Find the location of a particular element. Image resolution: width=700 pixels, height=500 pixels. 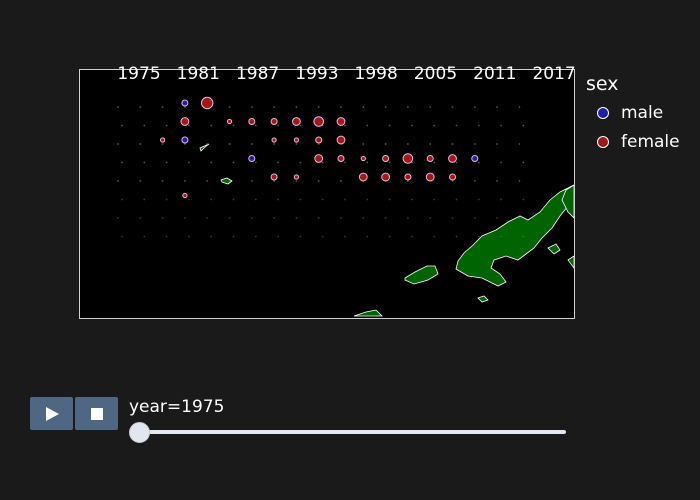

play-button is located at coordinates (51, 413).